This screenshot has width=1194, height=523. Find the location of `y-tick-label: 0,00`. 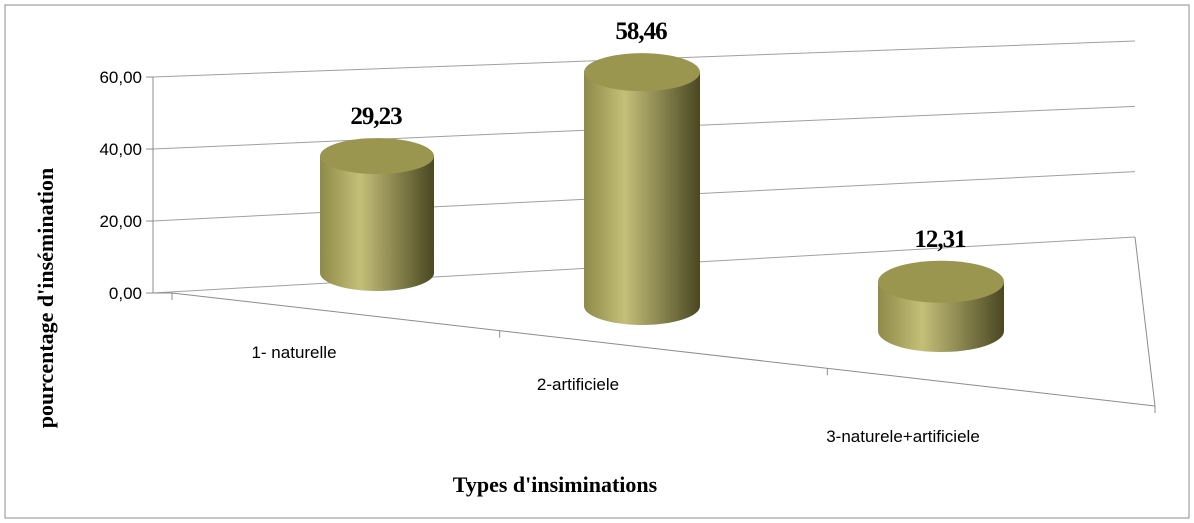

y-tick-label: 0,00 is located at coordinates (125, 293).